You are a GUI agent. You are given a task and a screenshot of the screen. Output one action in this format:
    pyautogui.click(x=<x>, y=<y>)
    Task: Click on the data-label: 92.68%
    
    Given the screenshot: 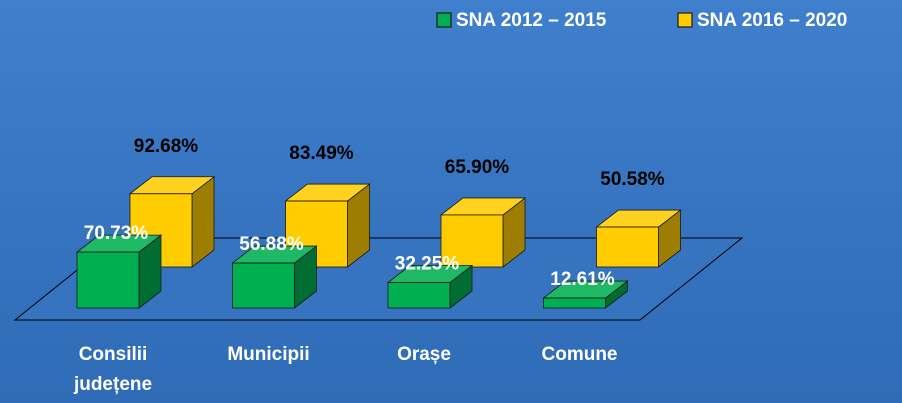 What is the action you would take?
    pyautogui.click(x=166, y=146)
    